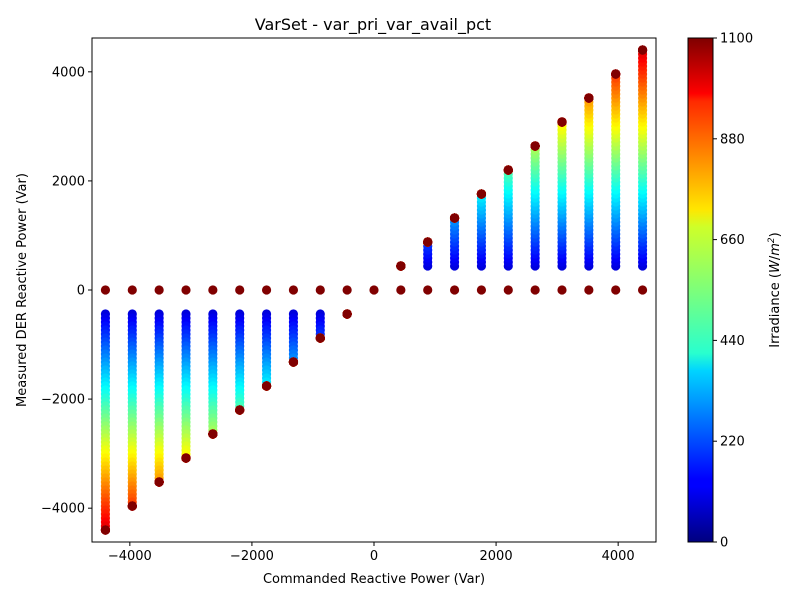  I want to click on x-axis-label: Commanded Reactive Power (Var), so click(374, 579).